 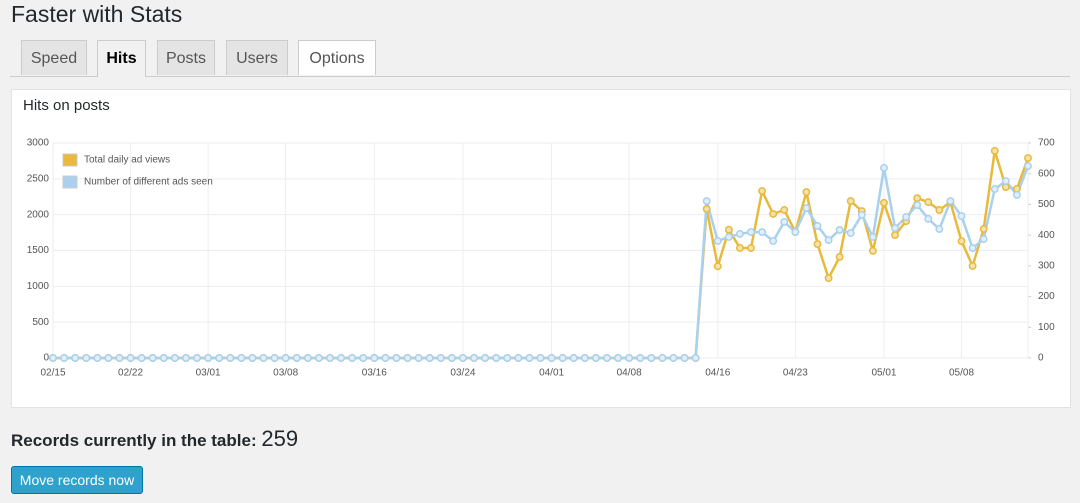 I want to click on tab: Users, so click(x=257, y=57).